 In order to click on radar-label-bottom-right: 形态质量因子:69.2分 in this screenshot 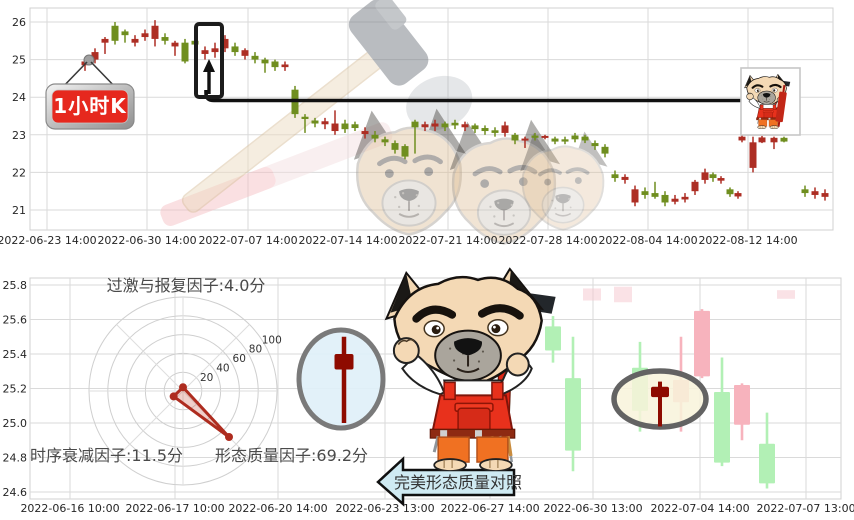, I will do `click(291, 455)`.